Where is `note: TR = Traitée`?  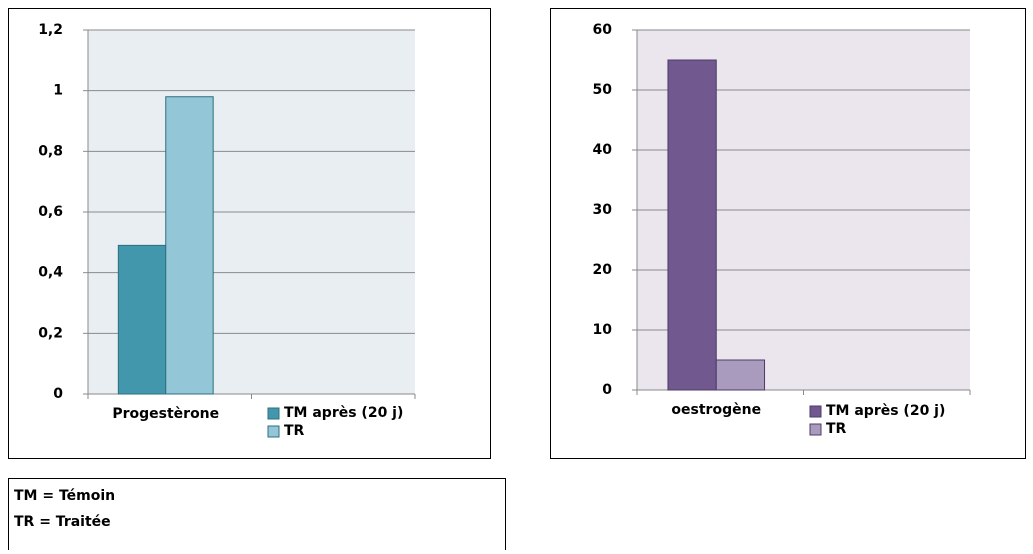
note: TR = Traitée is located at coordinates (62, 522).